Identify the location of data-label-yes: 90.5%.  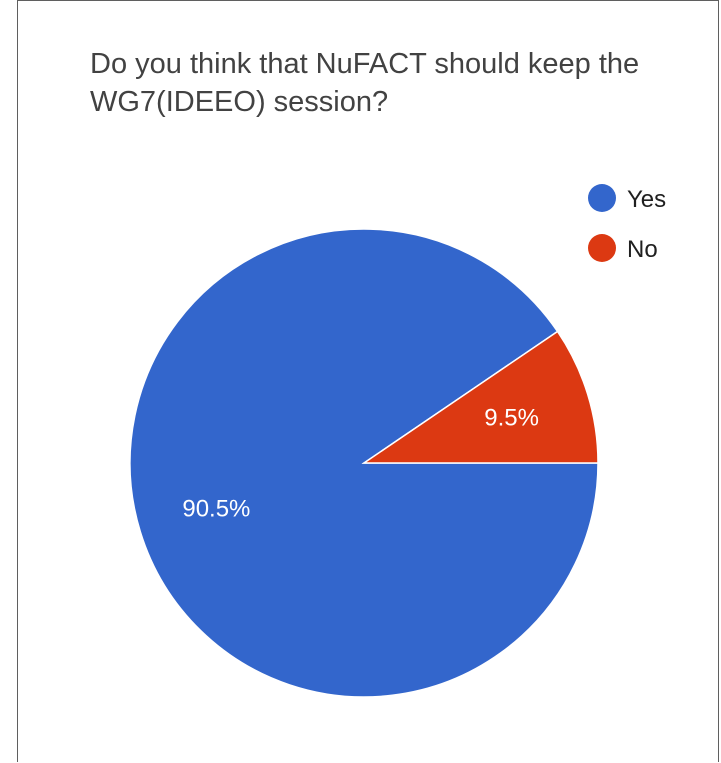
(216, 508).